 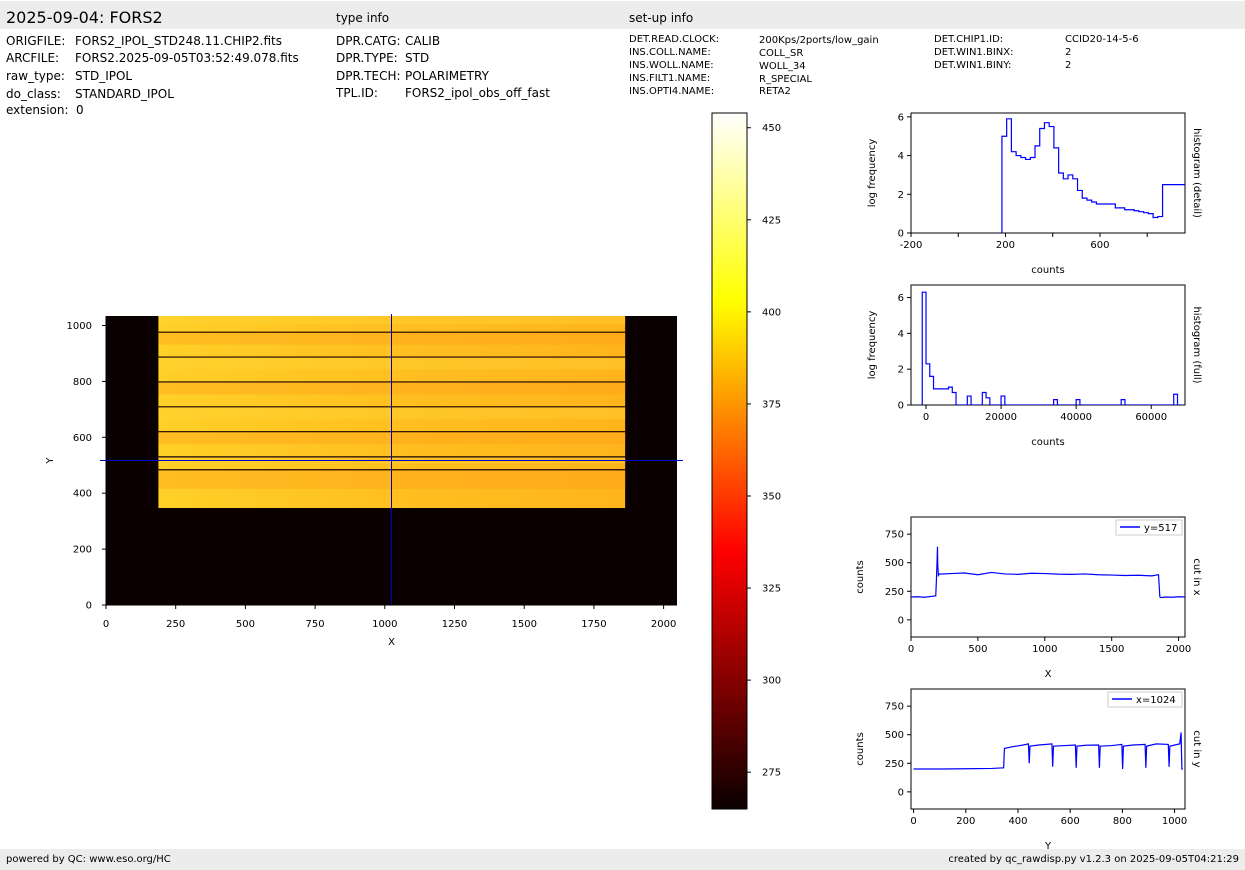 What do you see at coordinates (1048, 572) in the screenshot?
I see `cut-x-line` at bounding box center [1048, 572].